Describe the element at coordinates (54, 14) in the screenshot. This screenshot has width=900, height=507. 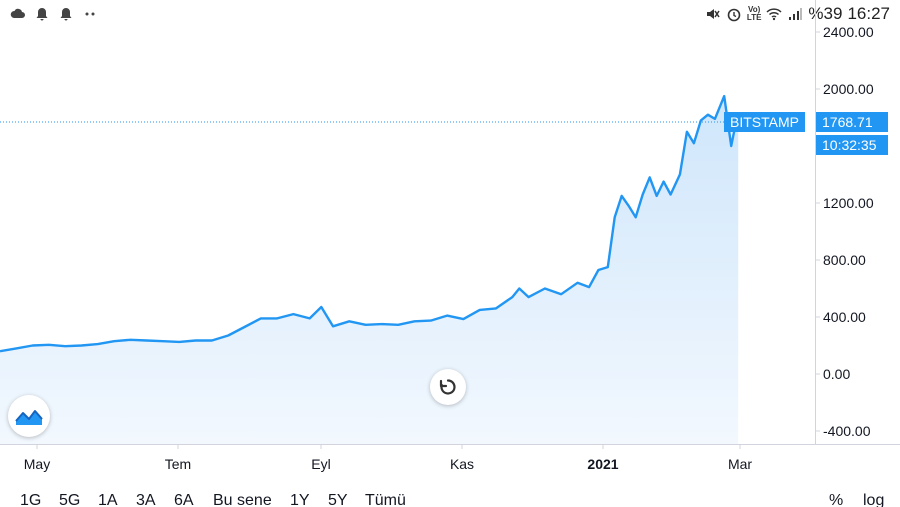
I see `notification-icons` at that location.